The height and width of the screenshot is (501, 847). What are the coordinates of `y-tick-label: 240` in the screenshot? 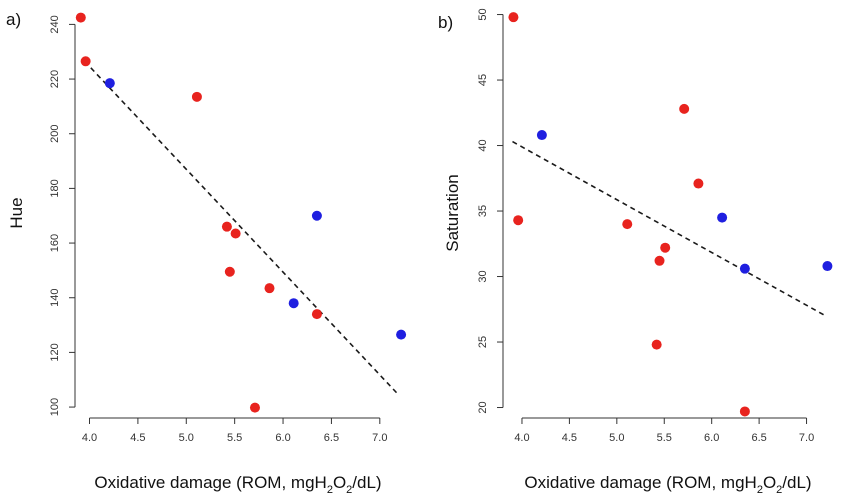 It's located at (55, 24).